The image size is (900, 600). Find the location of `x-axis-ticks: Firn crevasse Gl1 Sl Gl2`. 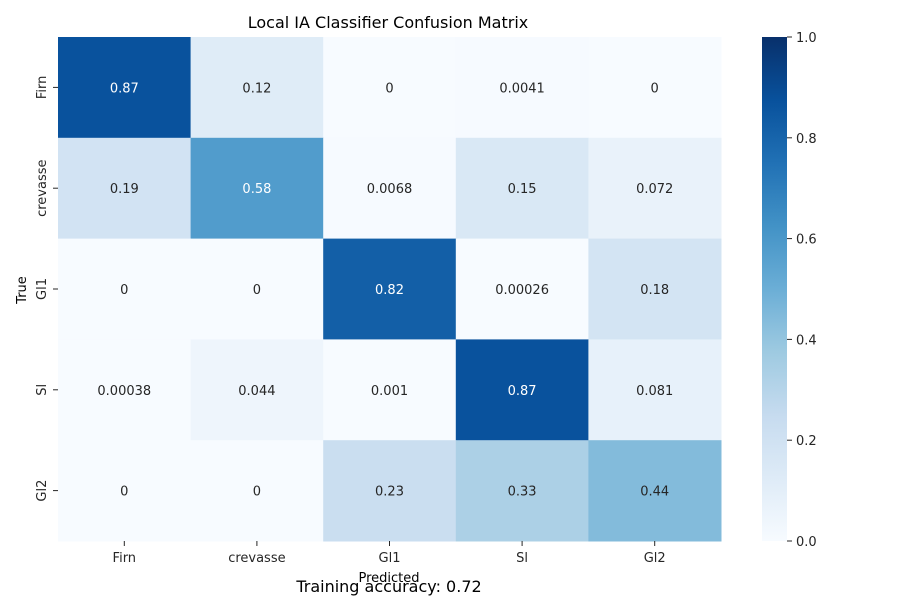

x-axis-ticks: Firn crevasse Gl1 Sl Gl2 is located at coordinates (389, 553).